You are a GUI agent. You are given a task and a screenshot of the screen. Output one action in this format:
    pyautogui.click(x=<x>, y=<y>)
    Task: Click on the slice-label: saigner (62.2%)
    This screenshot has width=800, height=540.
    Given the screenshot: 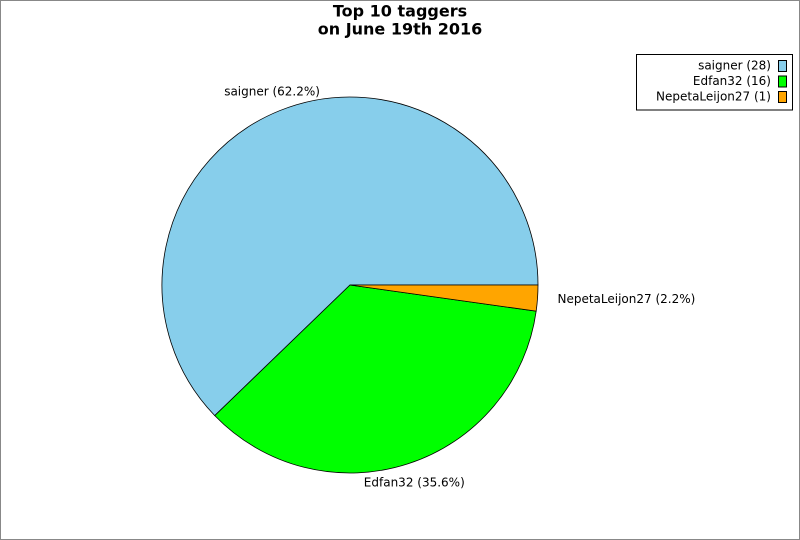 What is the action you would take?
    pyautogui.click(x=272, y=92)
    